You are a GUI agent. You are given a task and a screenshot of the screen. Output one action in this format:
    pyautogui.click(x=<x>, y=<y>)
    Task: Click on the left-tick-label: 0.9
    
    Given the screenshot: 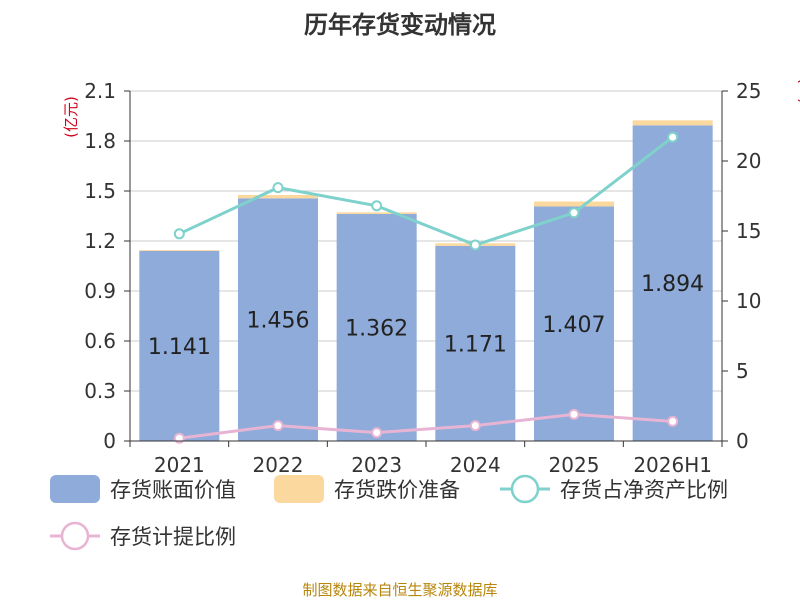 What is the action you would take?
    pyautogui.click(x=100, y=291)
    